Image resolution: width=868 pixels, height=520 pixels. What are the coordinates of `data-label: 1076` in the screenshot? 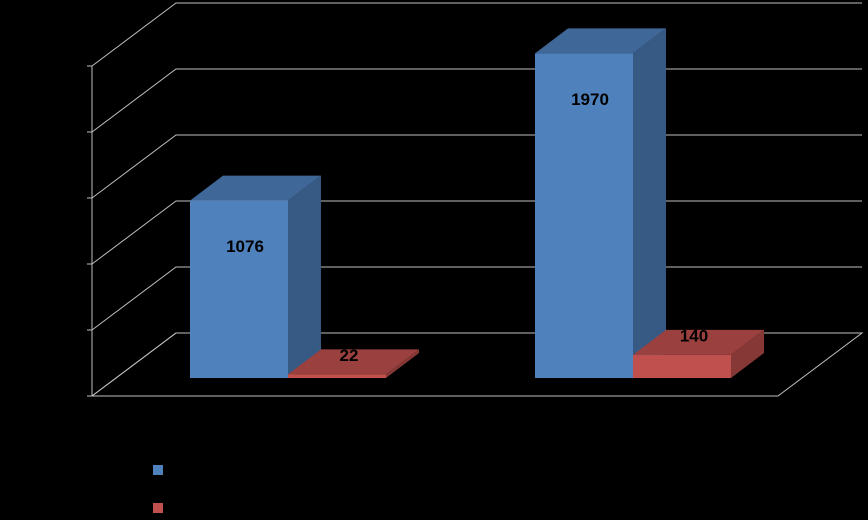 It's located at (245, 246).